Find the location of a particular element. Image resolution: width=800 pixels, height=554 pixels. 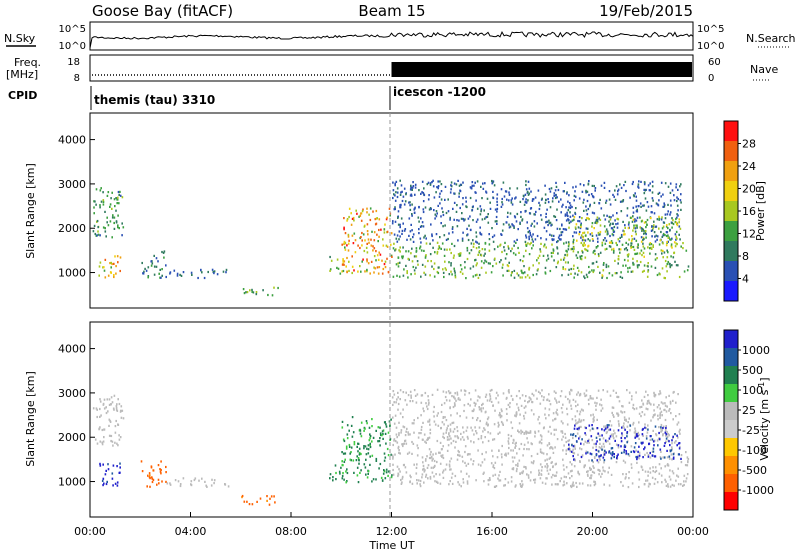

heatmap-cell-r1 is located at coordinates (105, 259).